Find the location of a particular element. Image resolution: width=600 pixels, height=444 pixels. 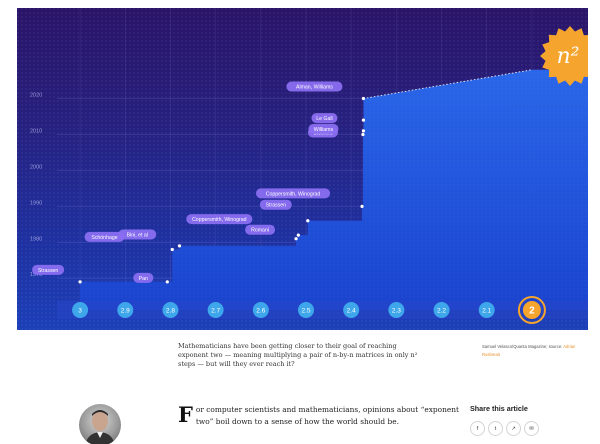

annotation-label: Bini, et al is located at coordinates (137, 235).